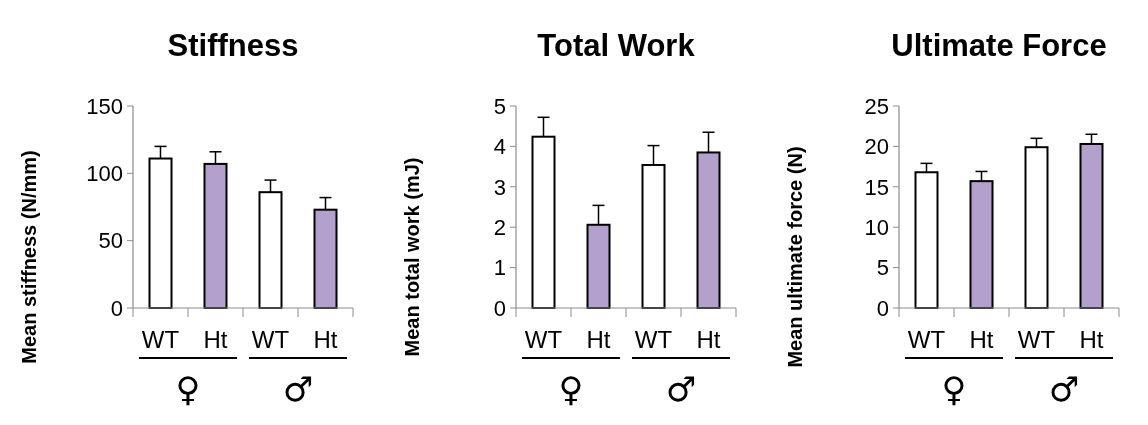 This screenshot has width=1148, height=425. What do you see at coordinates (999, 45) in the screenshot?
I see `chart-title: Ultimate Force` at bounding box center [999, 45].